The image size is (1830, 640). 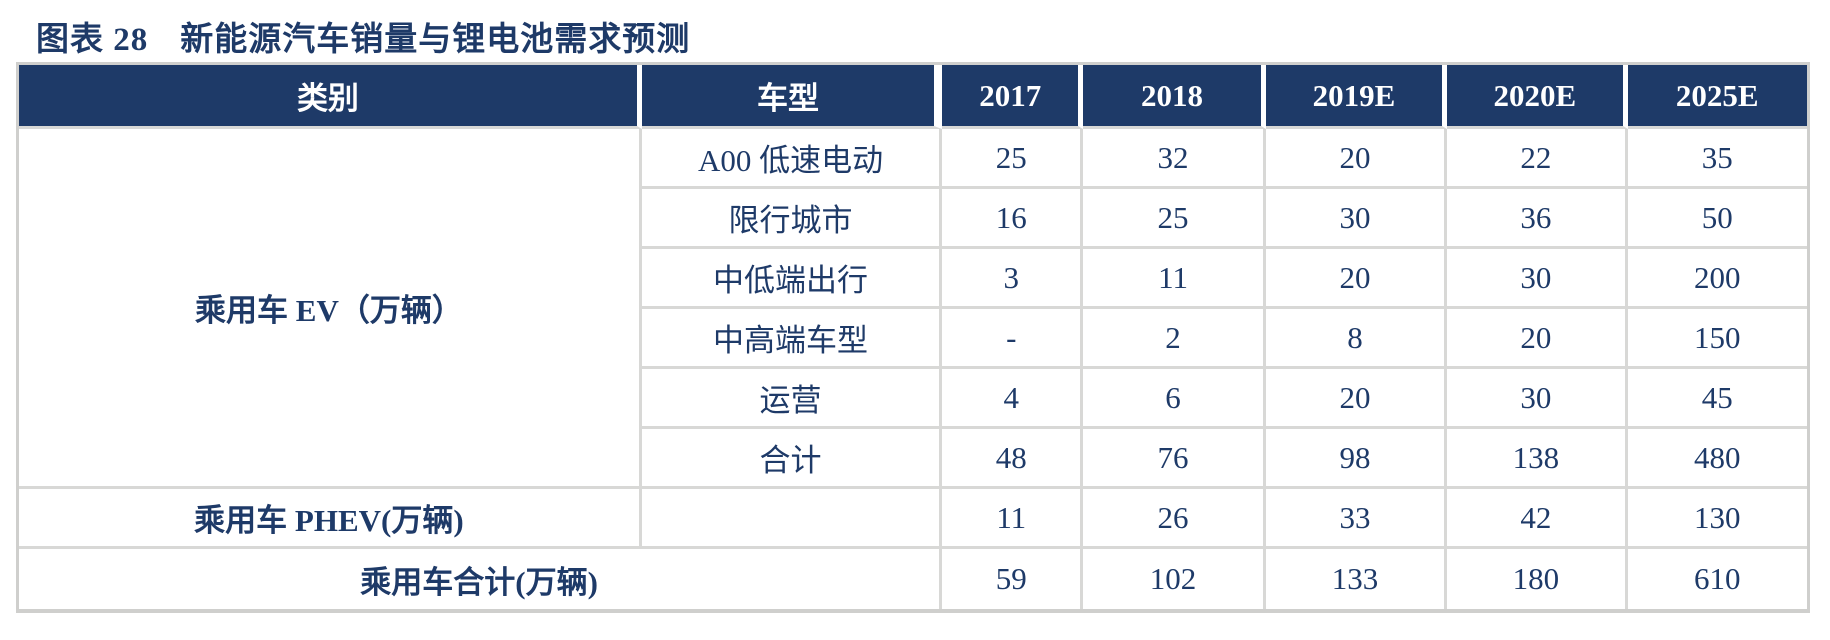 I want to click on value-cell: 150, so click(x=1717, y=339).